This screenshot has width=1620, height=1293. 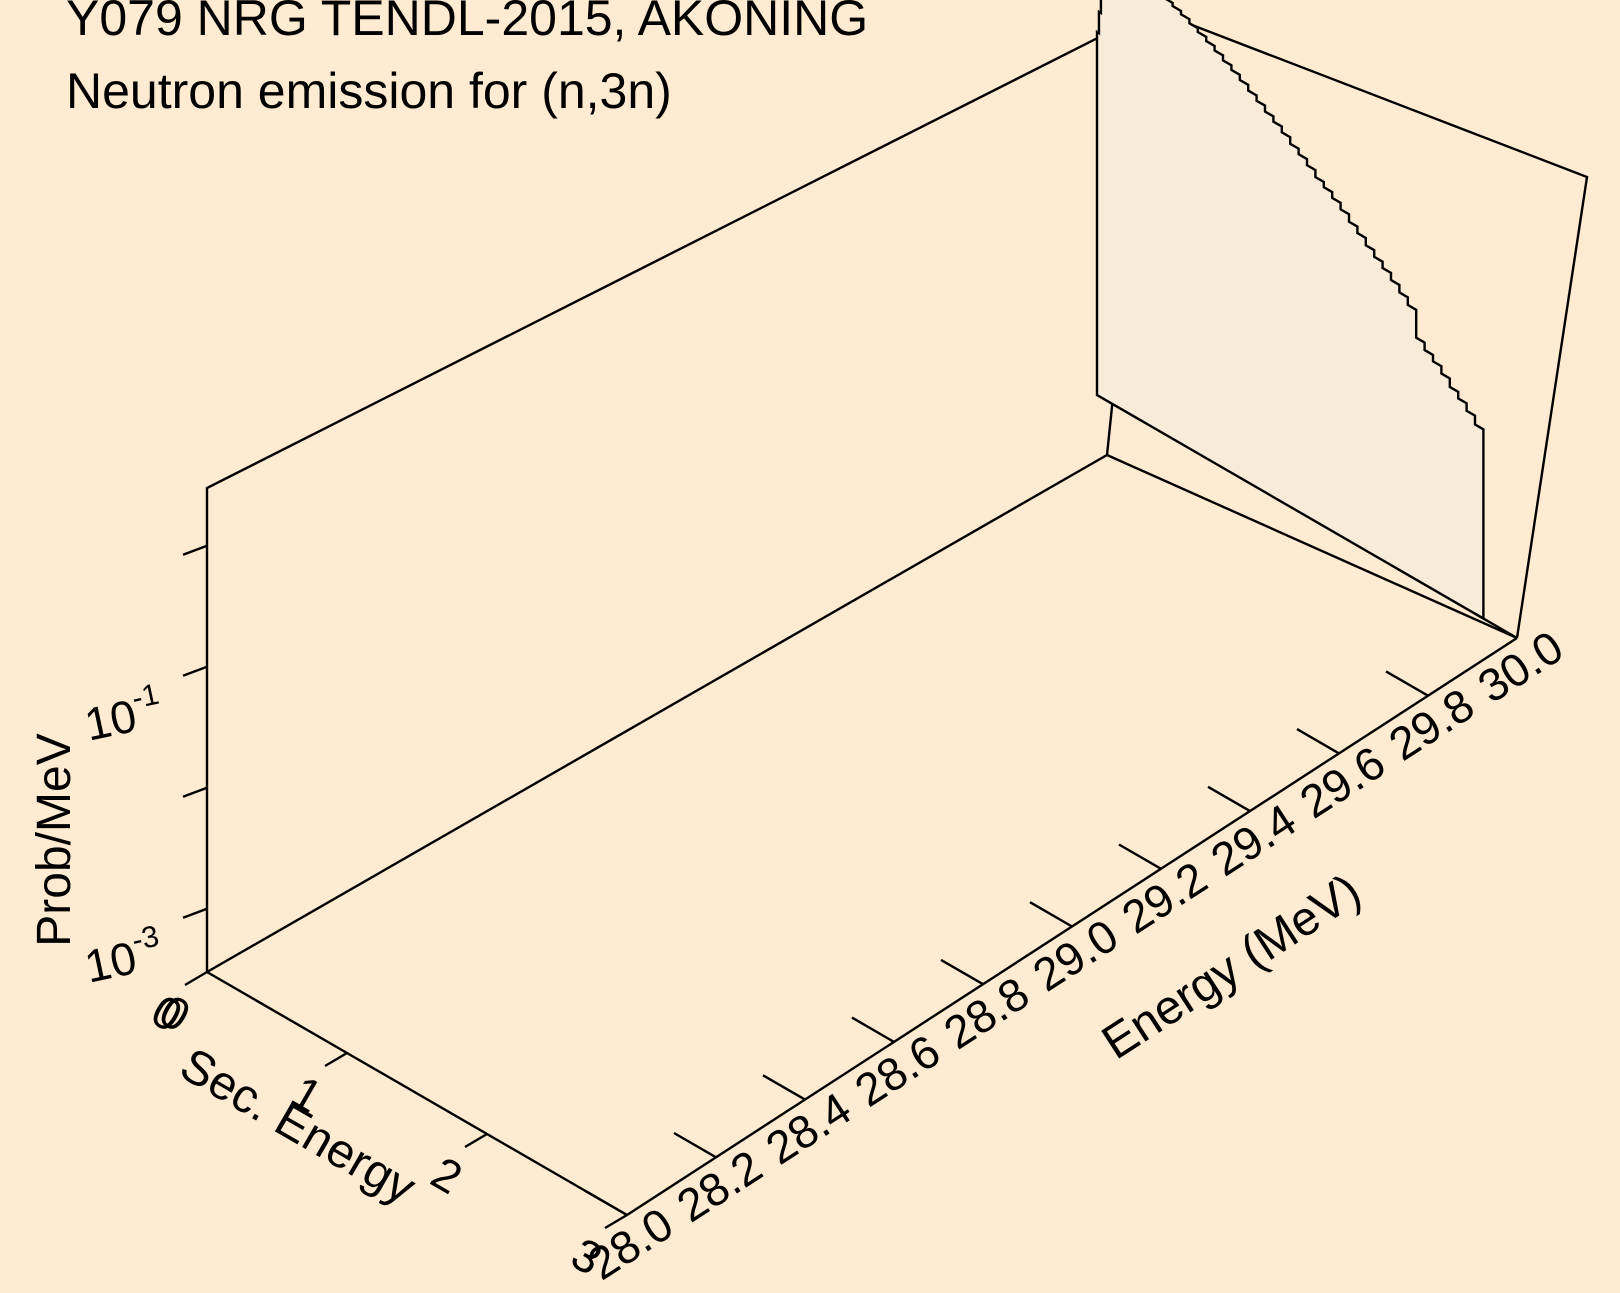 I want to click on y-tick-label: 29.6, so click(x=1342, y=782).